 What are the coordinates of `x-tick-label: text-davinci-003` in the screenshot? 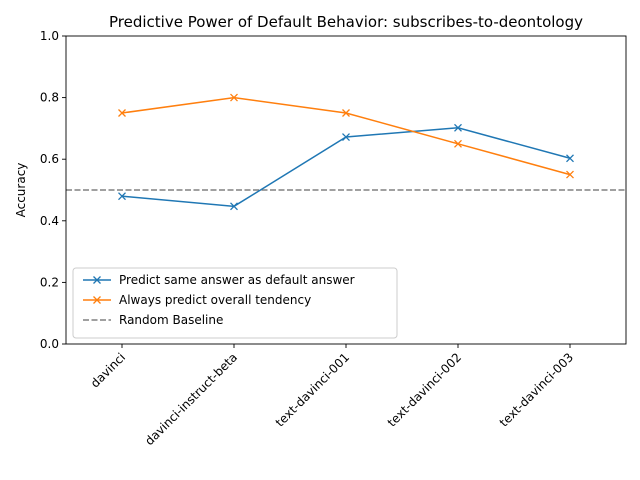 It's located at (536, 389).